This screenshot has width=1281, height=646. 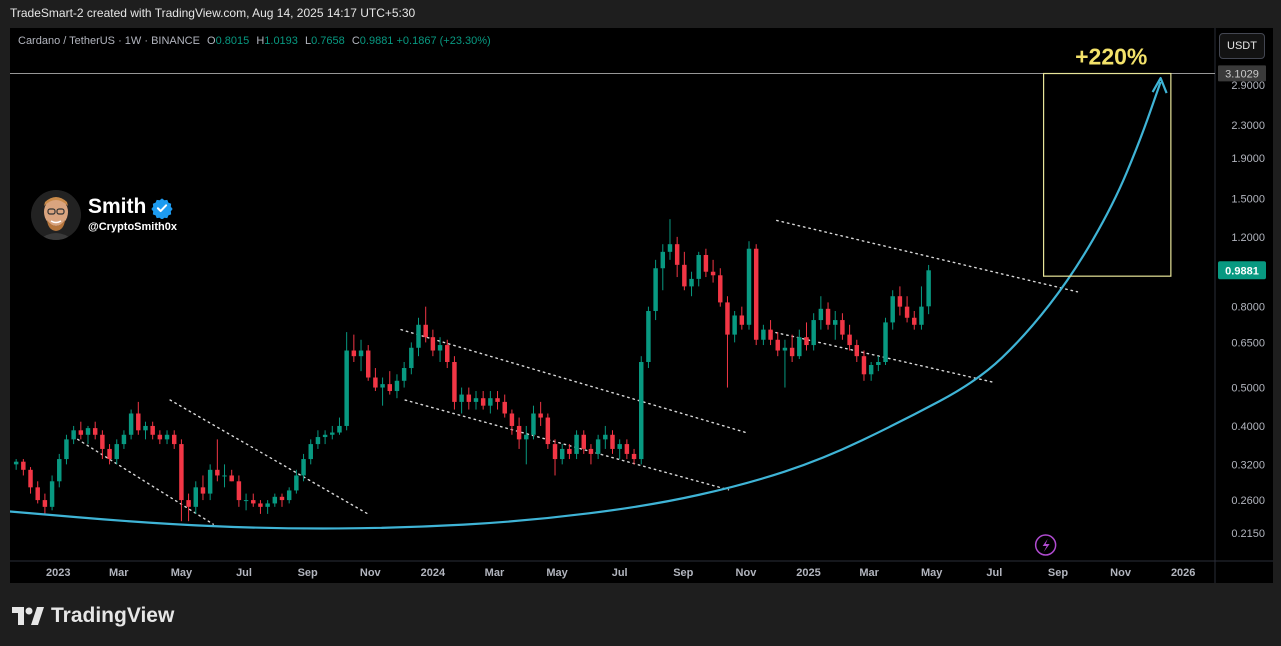 What do you see at coordinates (1248, 427) in the screenshot?
I see `price-tick-label: 0.4000` at bounding box center [1248, 427].